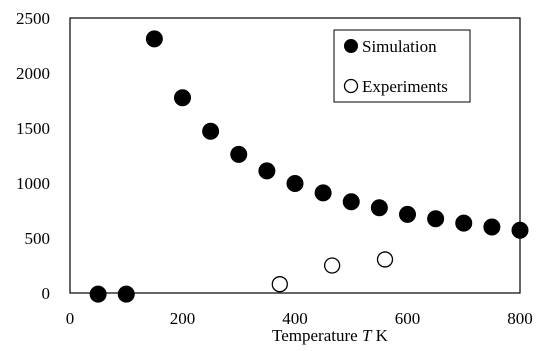 This screenshot has height=351, width=538. I want to click on legend: Simulation Experiments, so click(402, 66).